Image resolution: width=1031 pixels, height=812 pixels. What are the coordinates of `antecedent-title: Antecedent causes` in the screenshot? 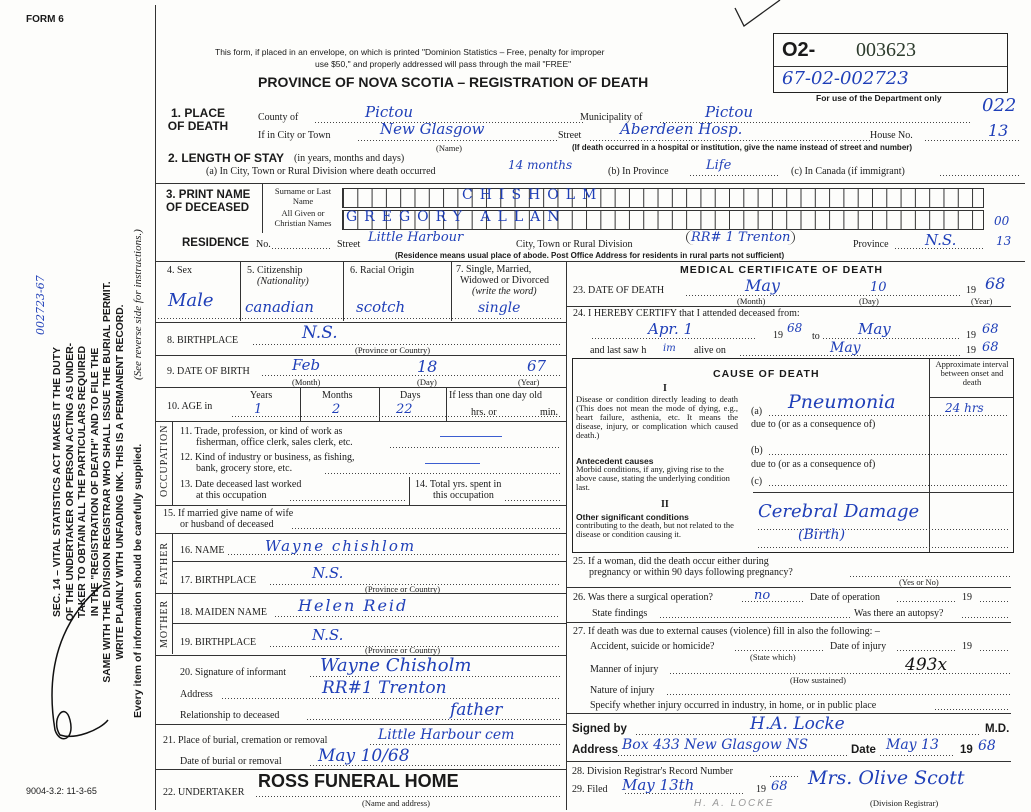 It's located at (615, 461).